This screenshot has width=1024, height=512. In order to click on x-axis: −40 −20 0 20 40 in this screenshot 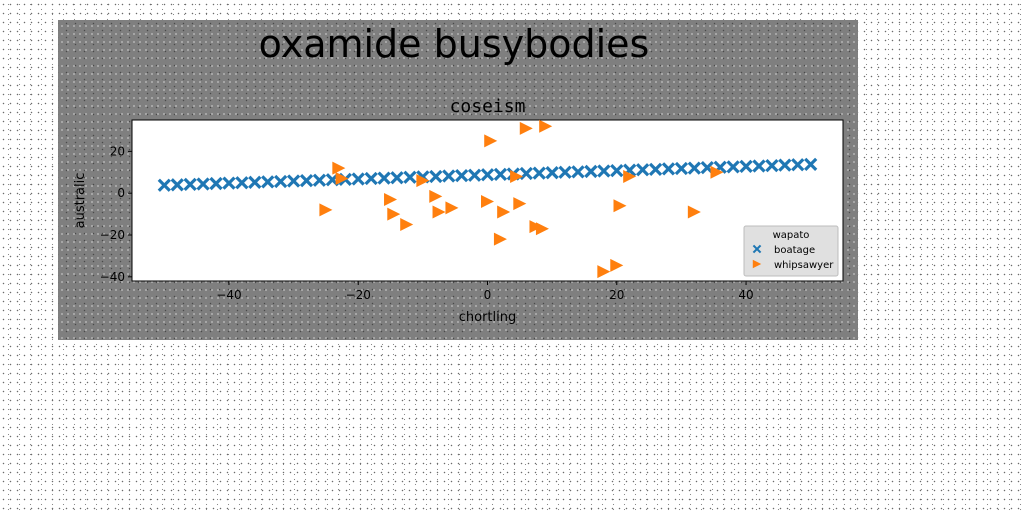, I will do `click(485, 291)`.